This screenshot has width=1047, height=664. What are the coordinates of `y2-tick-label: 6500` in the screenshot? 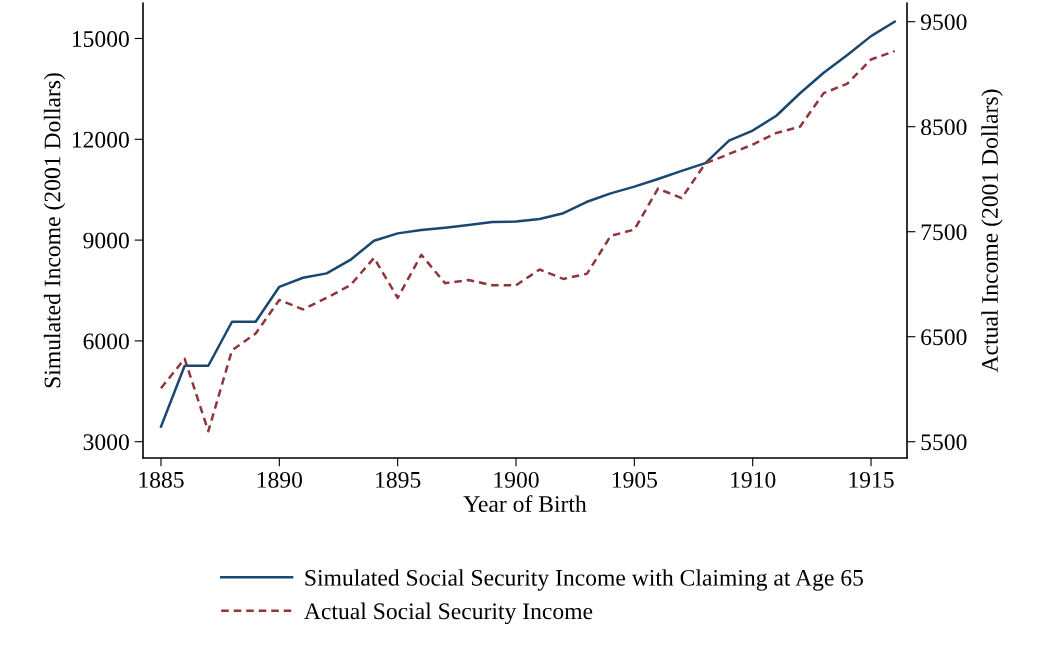 It's located at (944, 337).